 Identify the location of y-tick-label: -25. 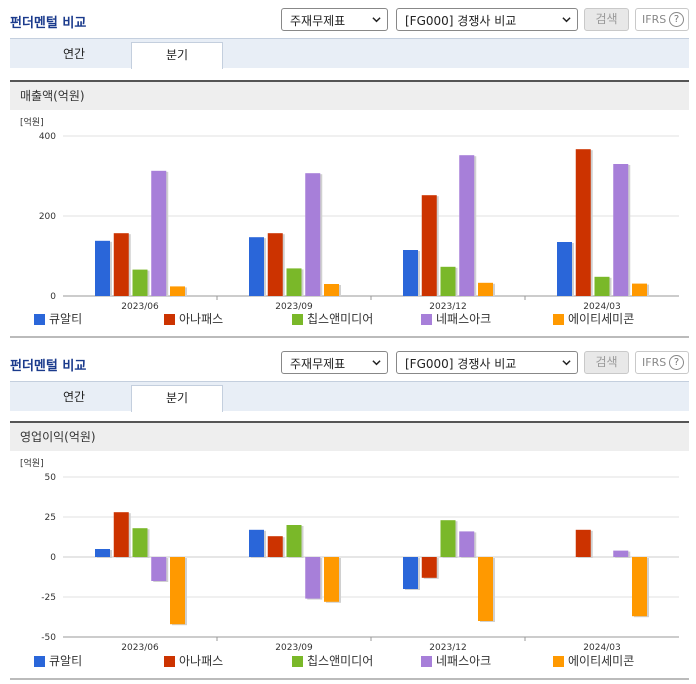
(48, 598).